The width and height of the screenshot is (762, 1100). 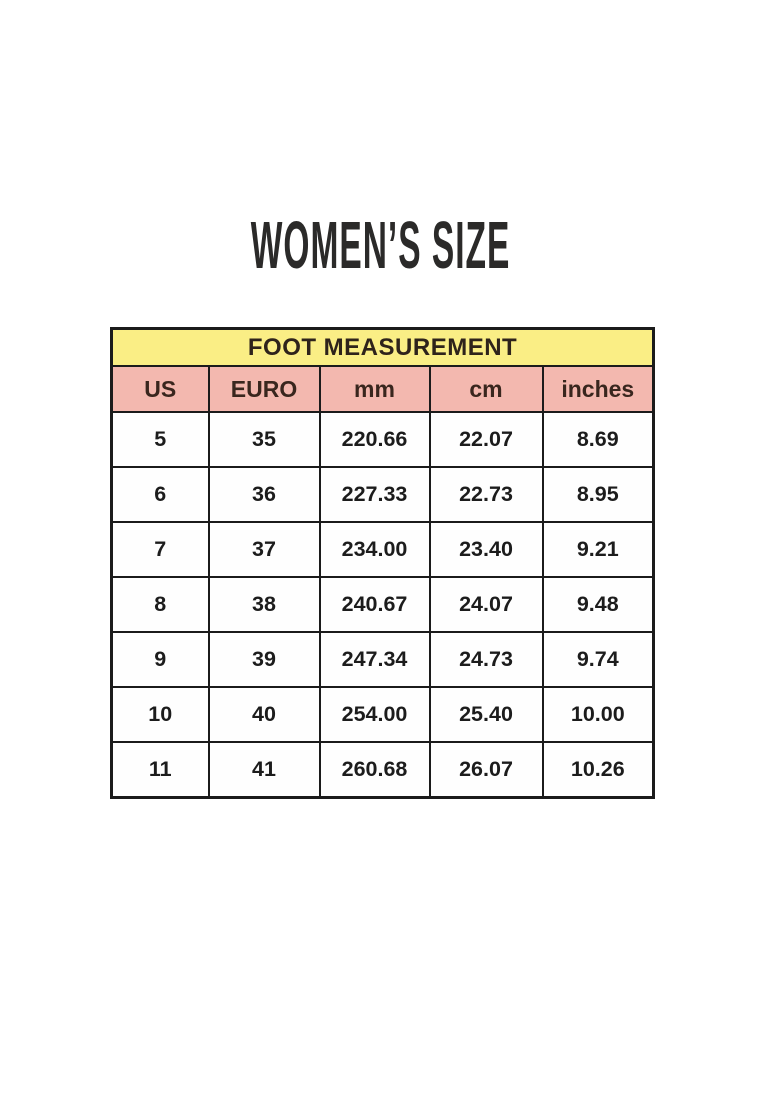 I want to click on table-cell: 247.34, so click(x=374, y=659).